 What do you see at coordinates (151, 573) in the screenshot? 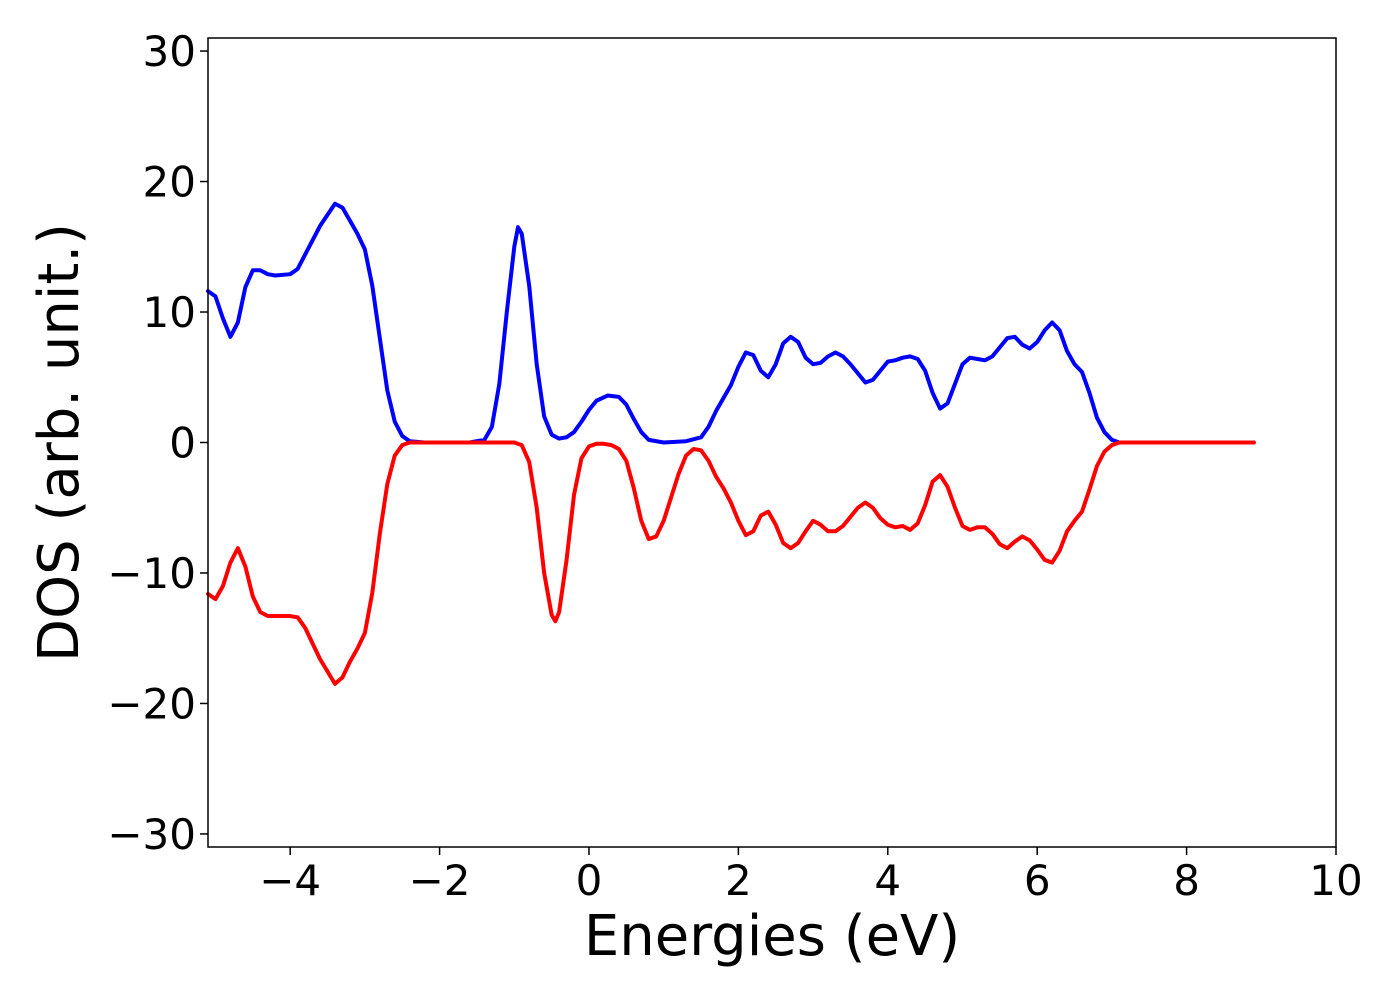
I see `y-tick-label: −10` at bounding box center [151, 573].